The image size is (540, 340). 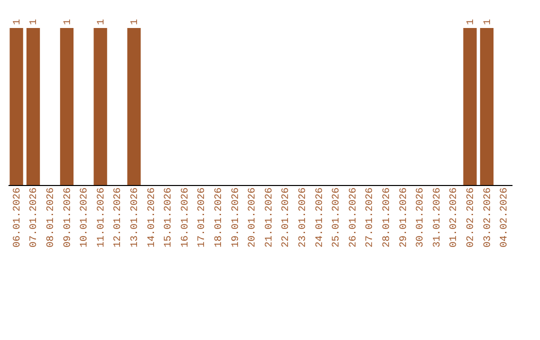 What do you see at coordinates (152, 218) in the screenshot?
I see `x-tick-label: 14.01.2026` at bounding box center [152, 218].